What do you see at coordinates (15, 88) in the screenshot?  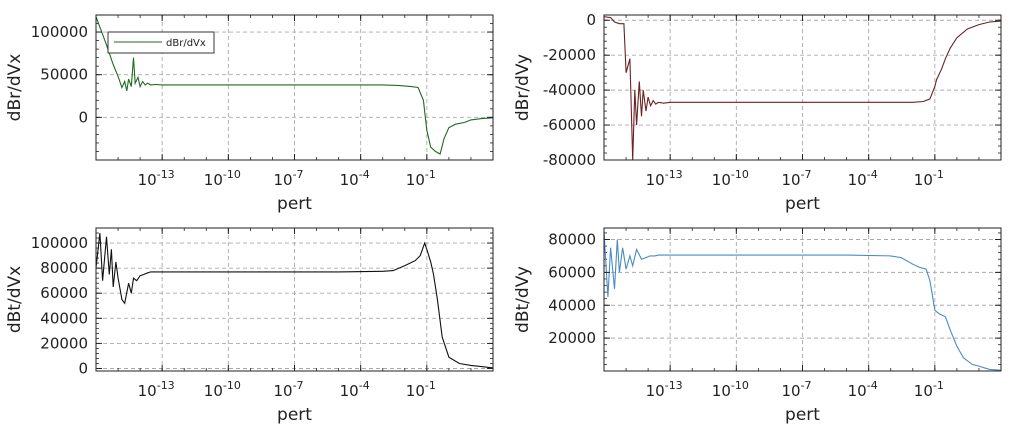 I see `y-axis-label: dBr/dVx` at bounding box center [15, 88].